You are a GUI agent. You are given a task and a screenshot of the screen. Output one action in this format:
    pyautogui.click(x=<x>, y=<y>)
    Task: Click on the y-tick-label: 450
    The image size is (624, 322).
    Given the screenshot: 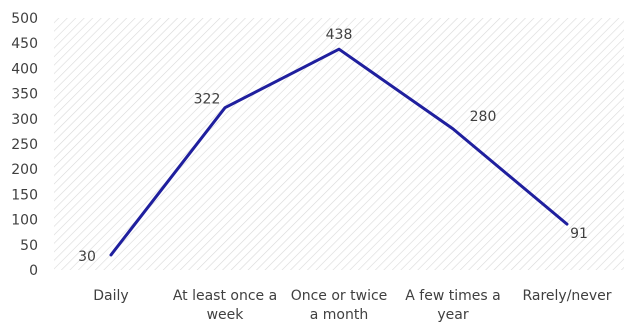 What is the action you would take?
    pyautogui.click(x=24, y=44)
    